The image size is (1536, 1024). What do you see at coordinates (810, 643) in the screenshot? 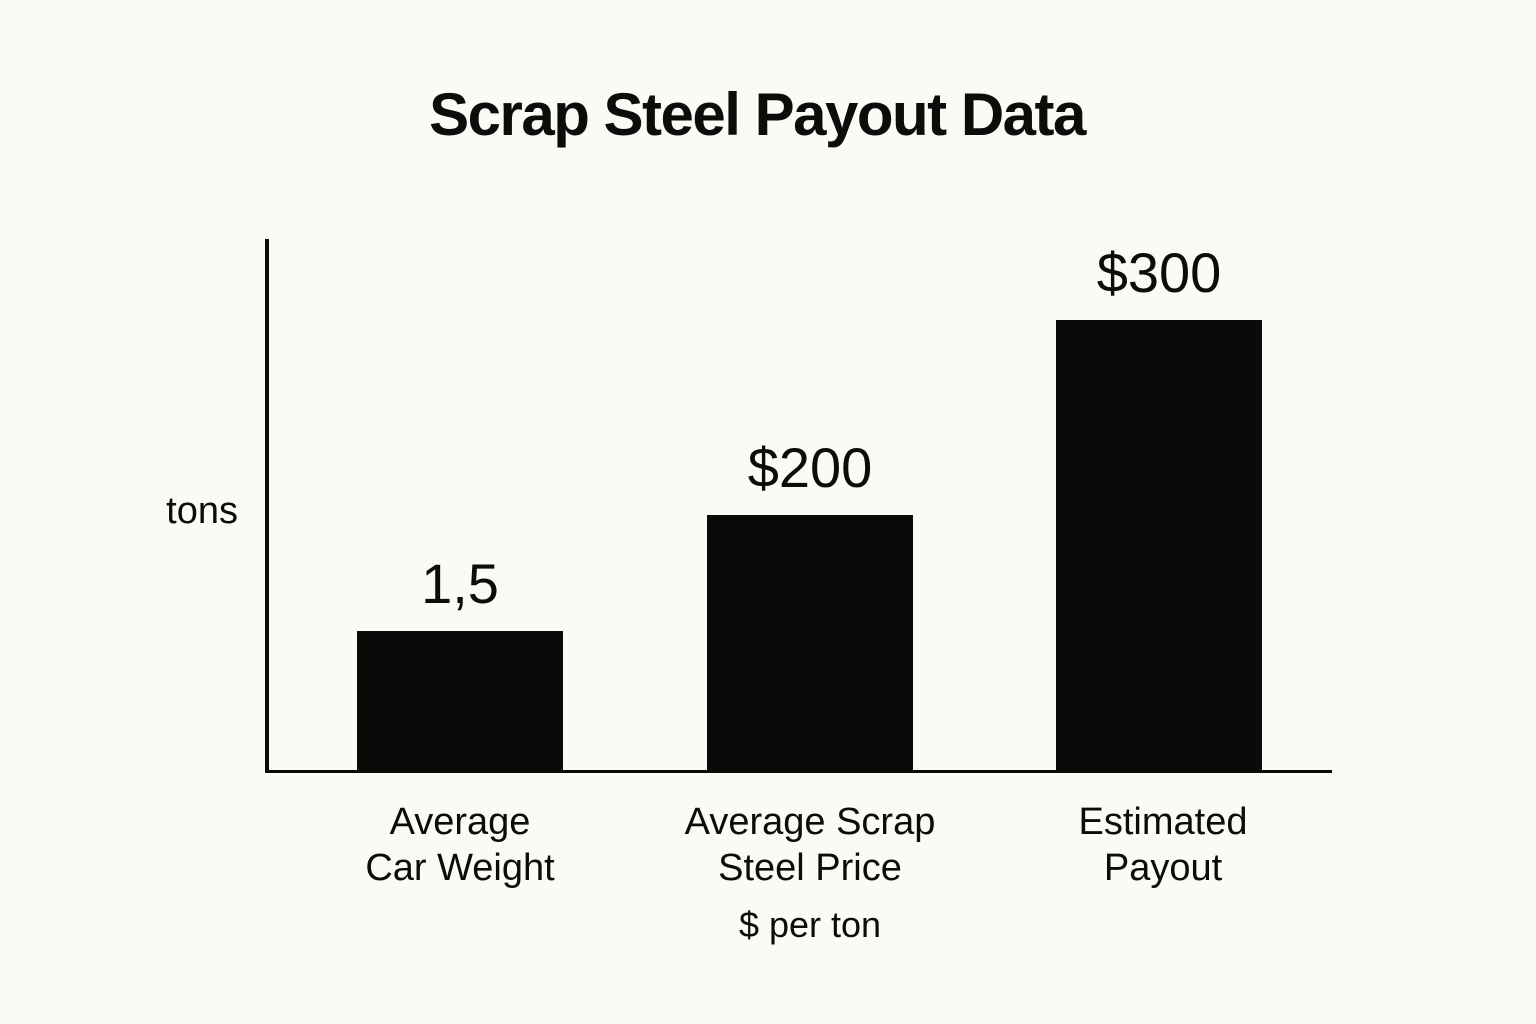
I see `bar-rect-average-scrap-steel-price` at bounding box center [810, 643].